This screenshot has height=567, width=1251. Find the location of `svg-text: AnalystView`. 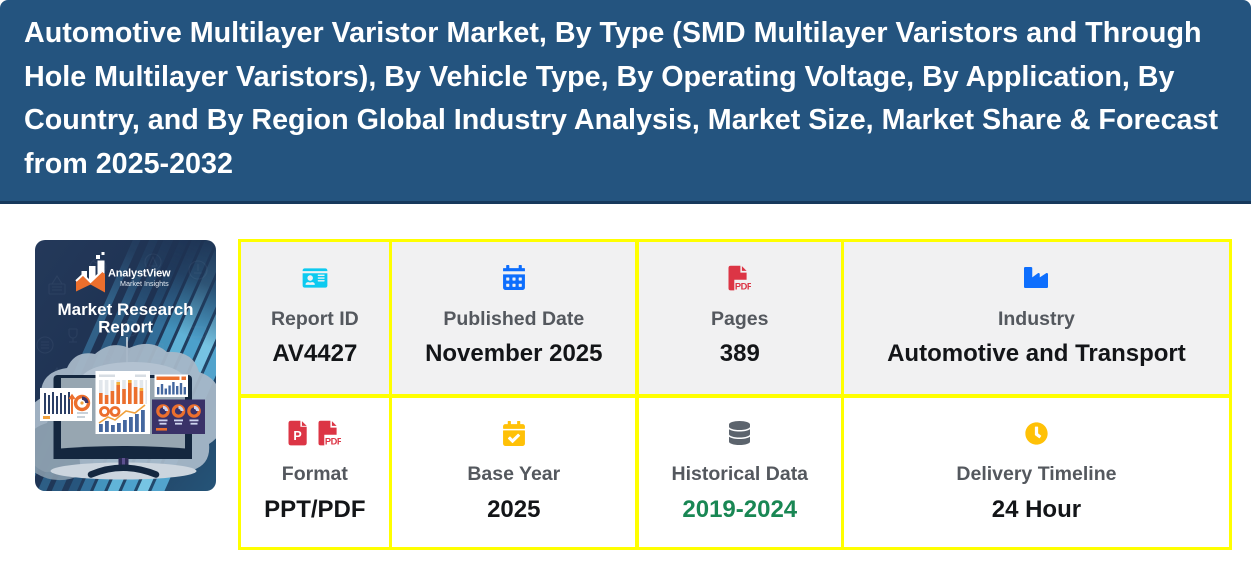

svg-text: AnalystView is located at coordinates (139, 274).